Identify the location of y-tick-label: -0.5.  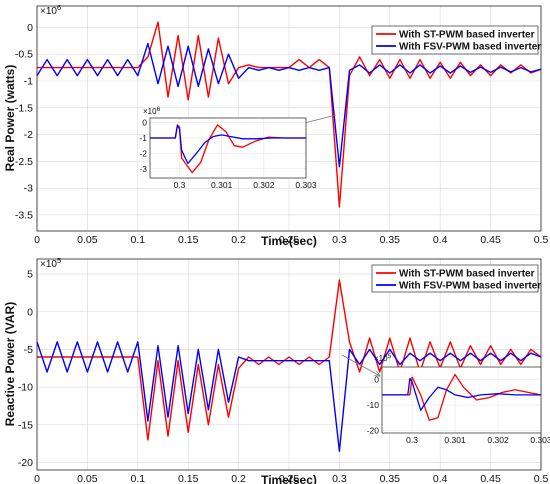
(24, 55).